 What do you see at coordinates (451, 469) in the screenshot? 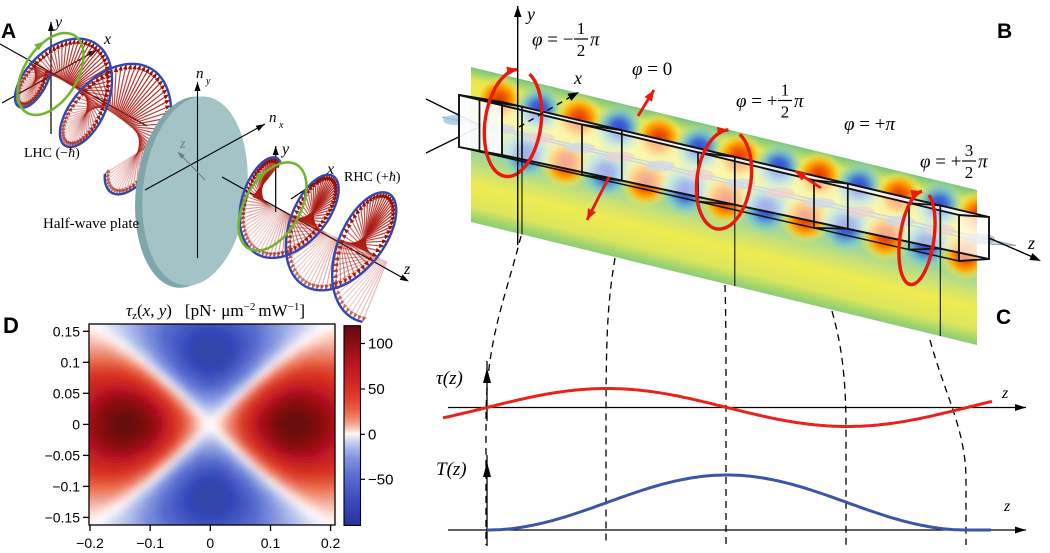
I see `svg-text: T(z)` at bounding box center [451, 469].